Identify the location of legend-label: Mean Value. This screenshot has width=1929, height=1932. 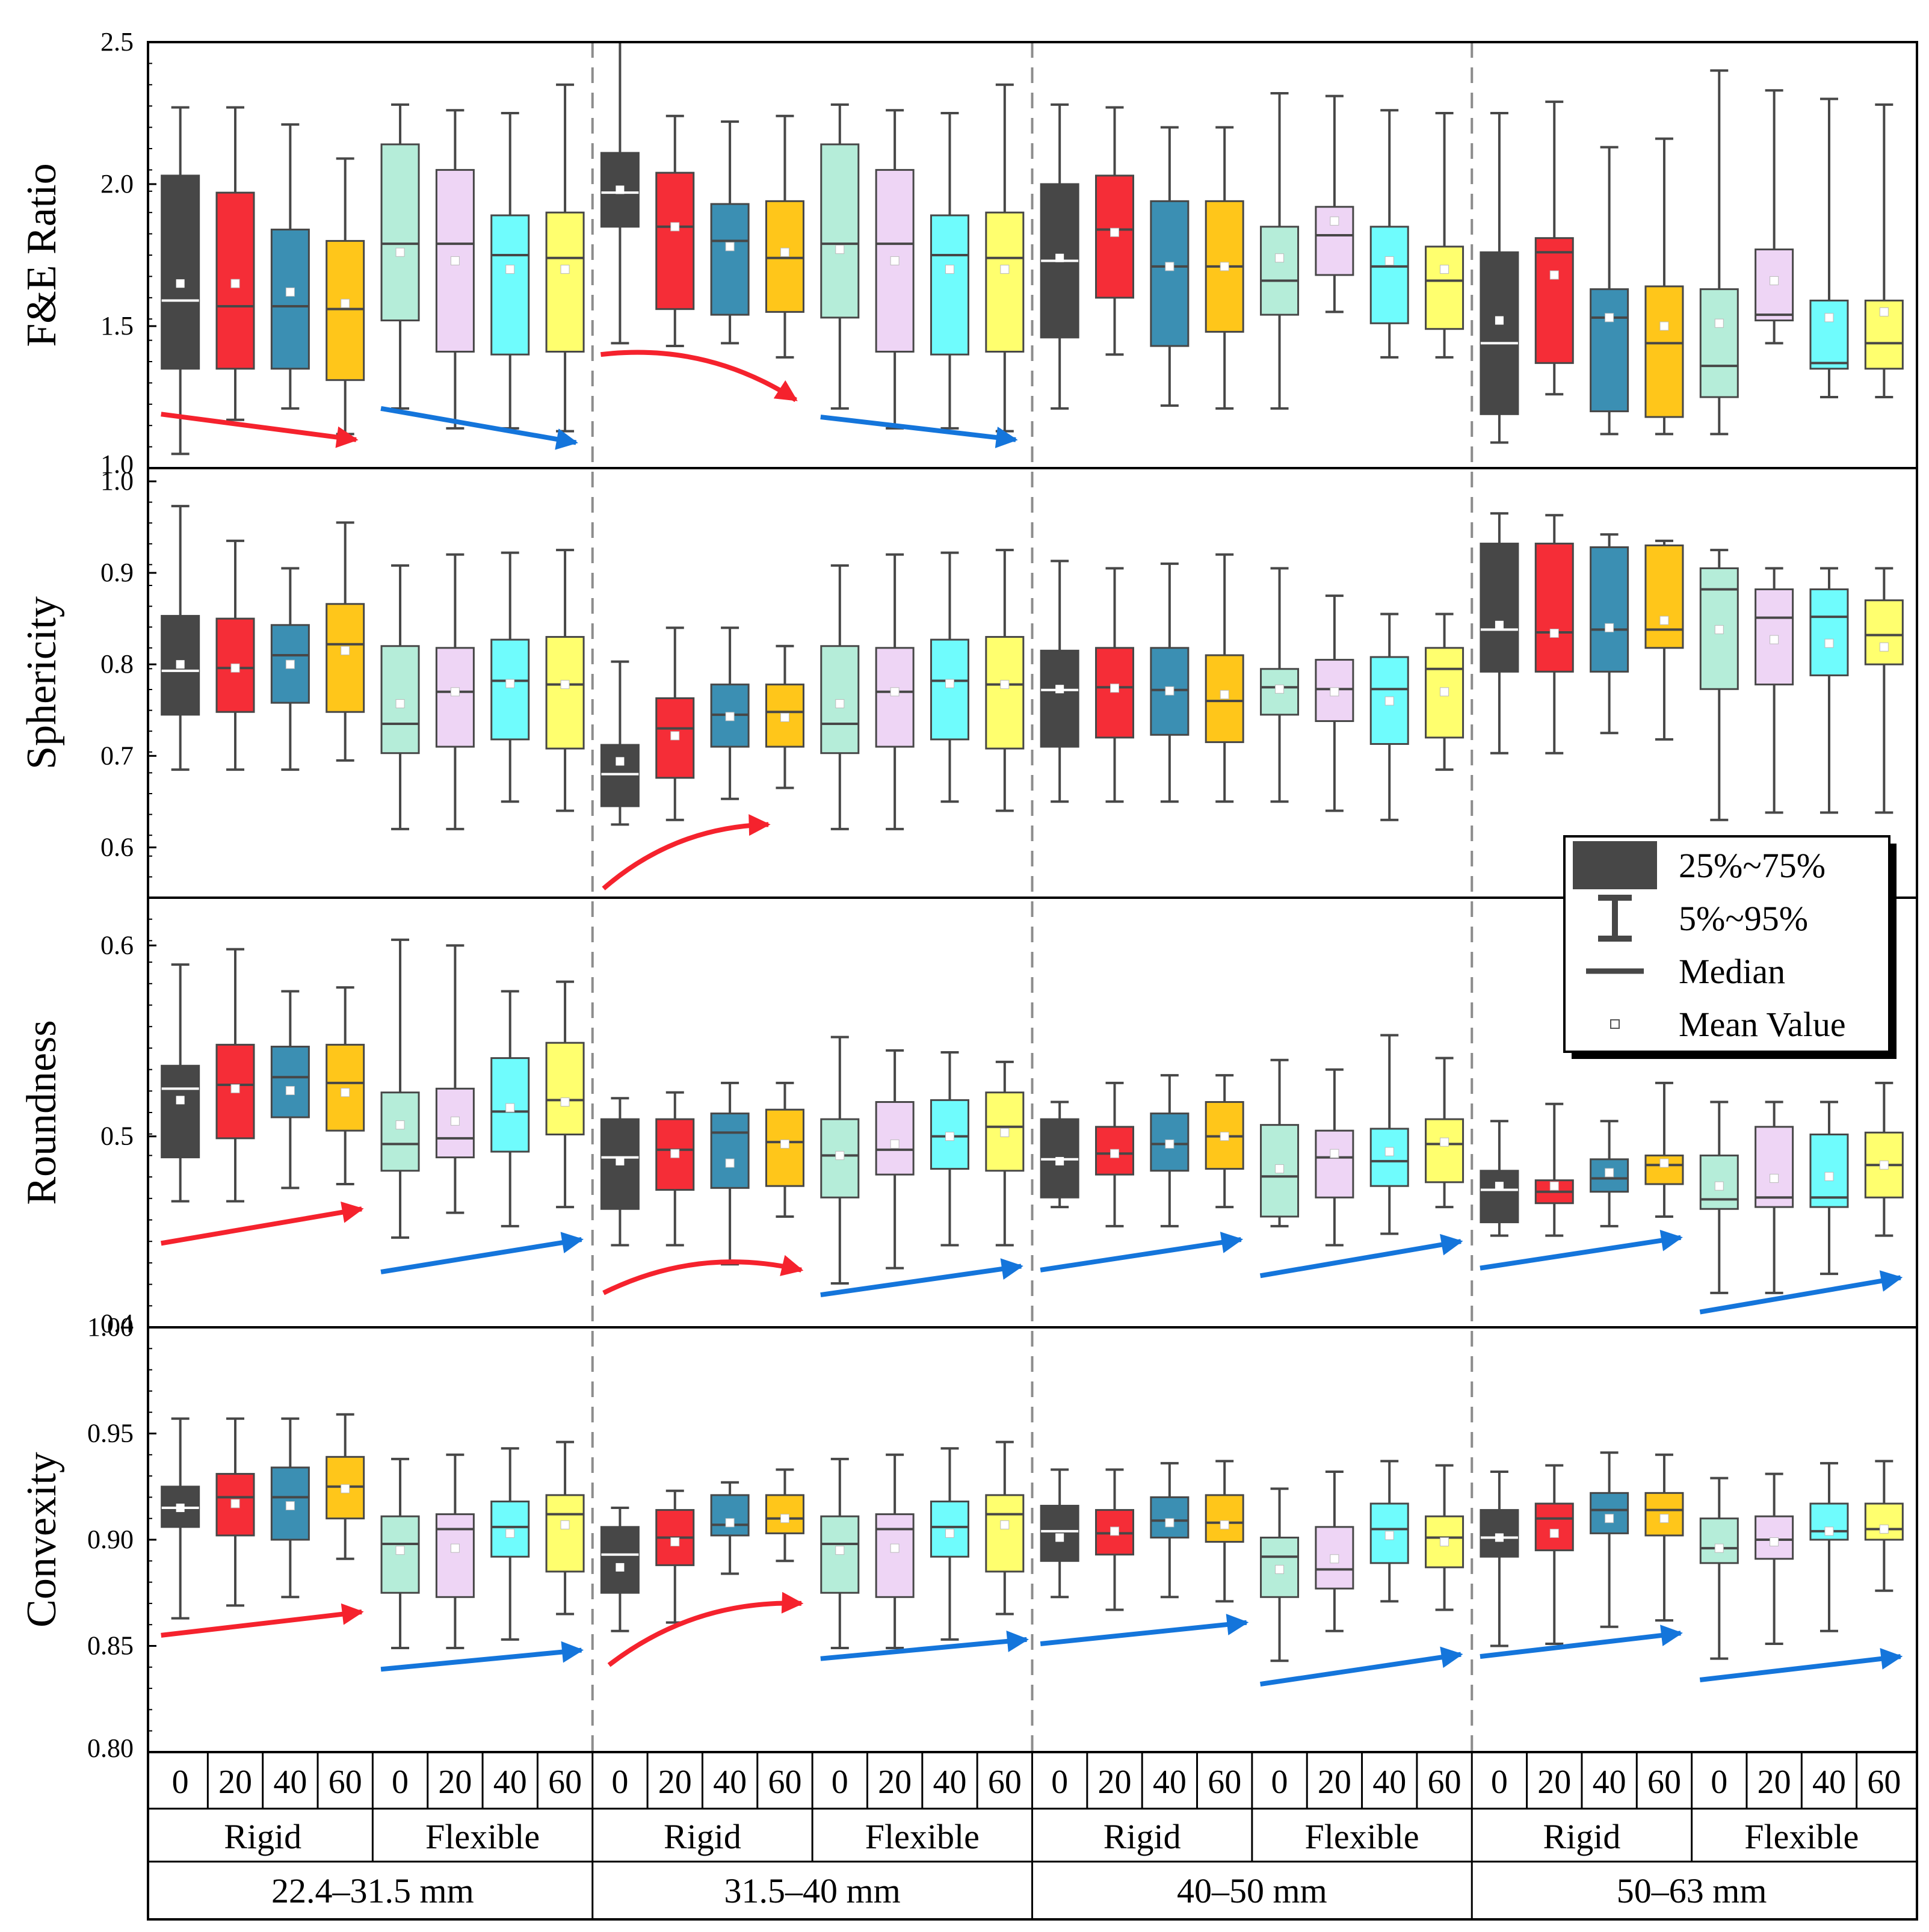
(1762, 1024).